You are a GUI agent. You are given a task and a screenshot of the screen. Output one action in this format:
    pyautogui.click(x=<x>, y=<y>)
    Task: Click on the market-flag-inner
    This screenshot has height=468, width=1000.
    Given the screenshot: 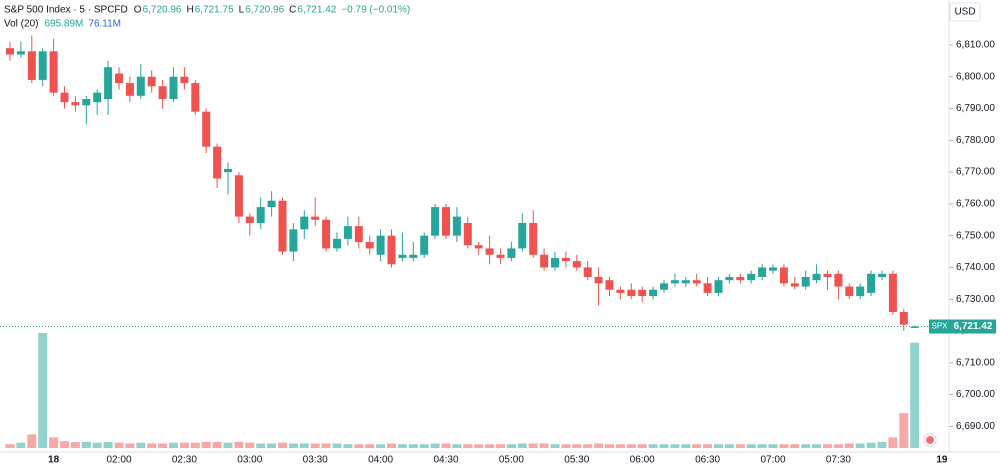 What is the action you would take?
    pyautogui.click(x=930, y=440)
    